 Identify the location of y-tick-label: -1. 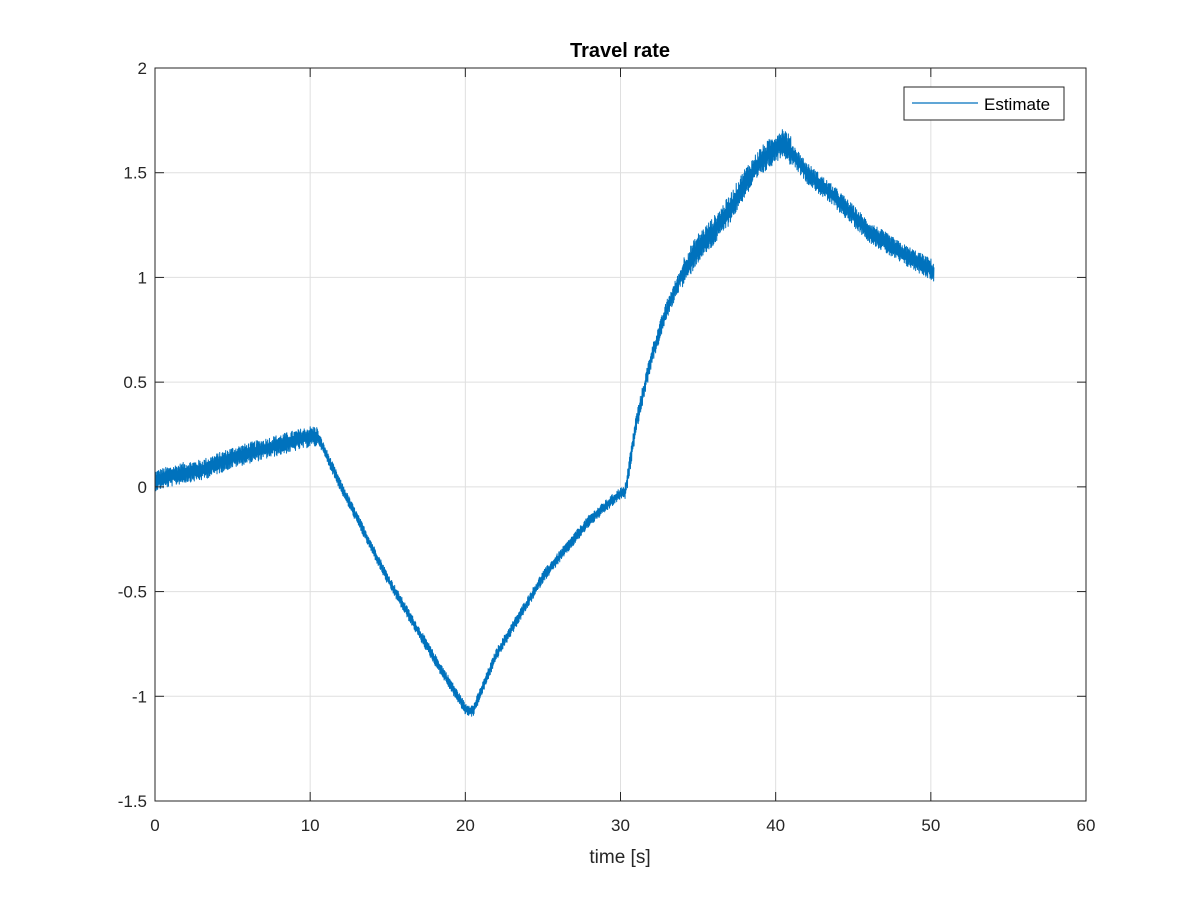
(139, 696).